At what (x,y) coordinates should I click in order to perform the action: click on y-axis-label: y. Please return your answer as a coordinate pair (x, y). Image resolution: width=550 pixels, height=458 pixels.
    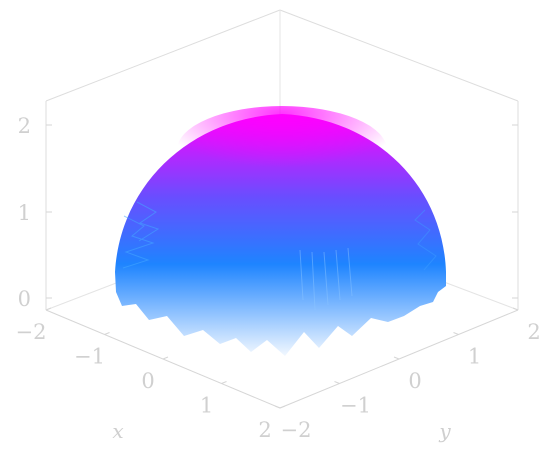
    Looking at the image, I should click on (444, 431).